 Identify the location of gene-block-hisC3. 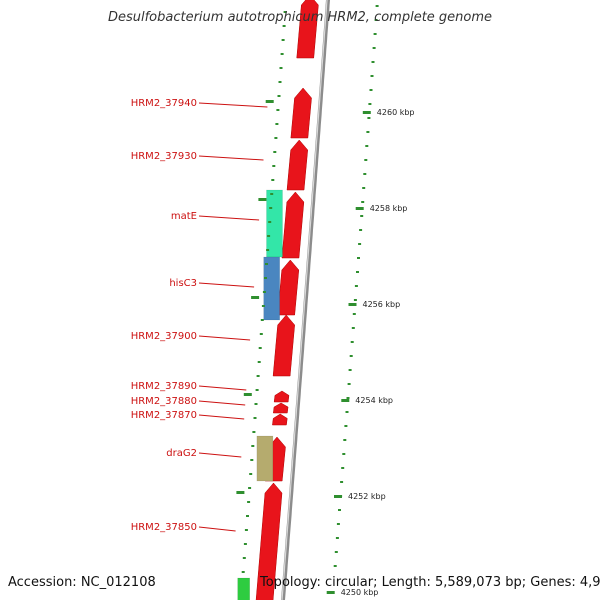
(271, 288).